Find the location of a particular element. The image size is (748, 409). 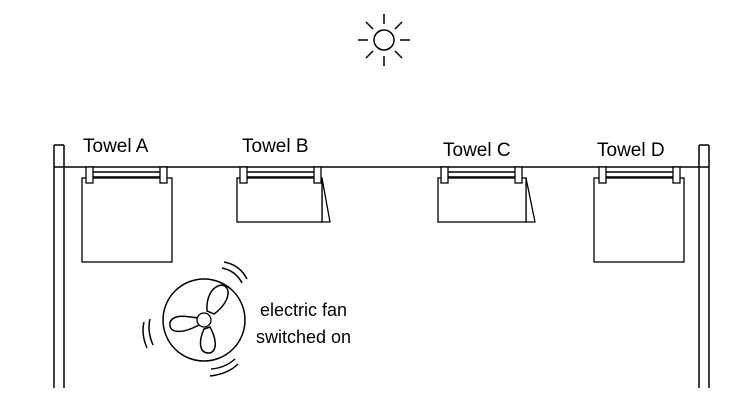

left-pole is located at coordinates (59, 266).